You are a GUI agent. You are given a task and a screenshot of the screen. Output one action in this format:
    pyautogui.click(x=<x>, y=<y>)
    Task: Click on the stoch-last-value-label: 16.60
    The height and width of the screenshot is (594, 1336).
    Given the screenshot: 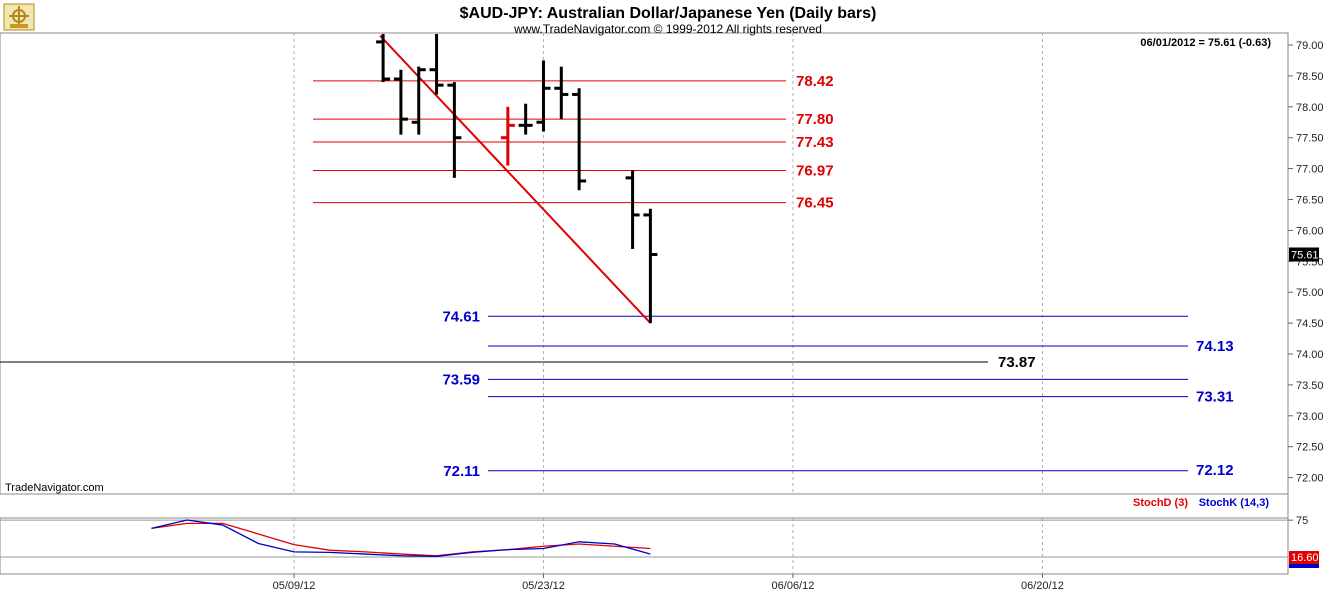 What is the action you would take?
    pyautogui.click(x=1305, y=558)
    